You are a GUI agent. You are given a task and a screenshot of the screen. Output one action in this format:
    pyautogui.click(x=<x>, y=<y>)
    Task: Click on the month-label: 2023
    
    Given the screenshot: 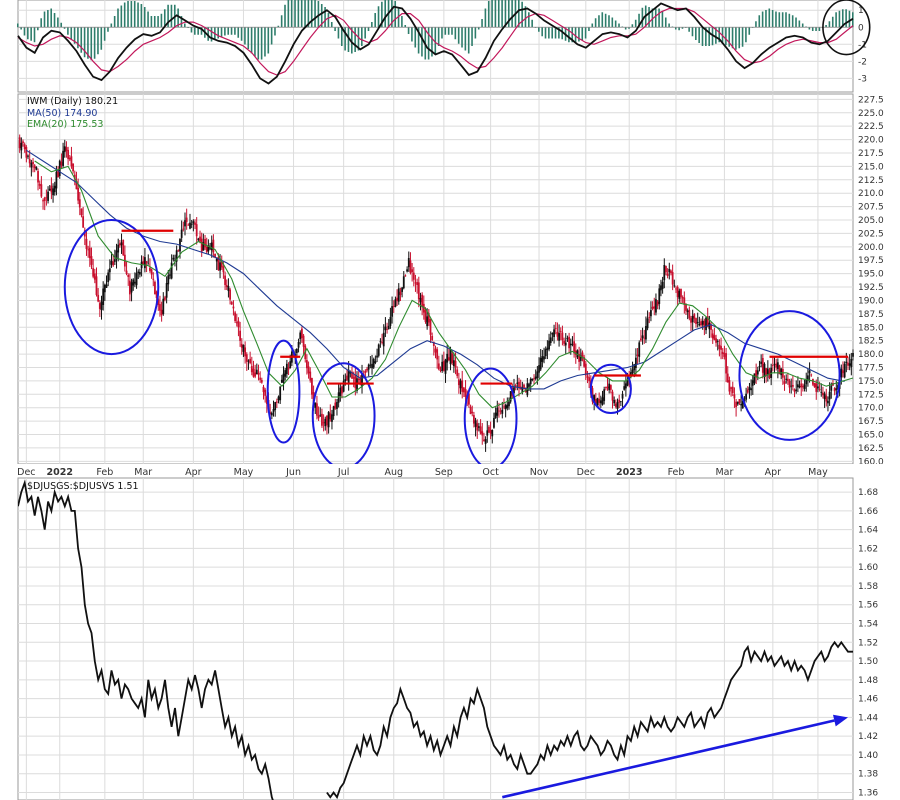 What is the action you would take?
    pyautogui.click(x=629, y=472)
    